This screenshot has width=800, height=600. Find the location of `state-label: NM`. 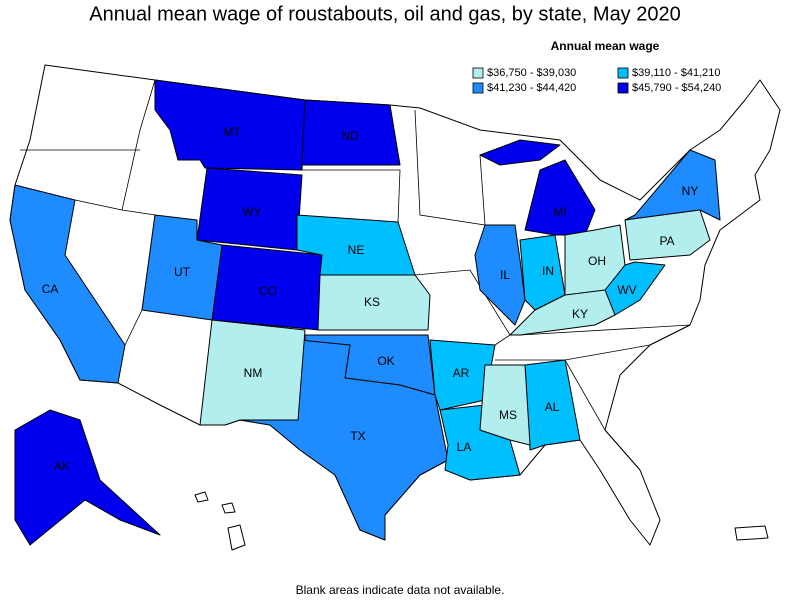

state-label: NM is located at coordinates (253, 373).